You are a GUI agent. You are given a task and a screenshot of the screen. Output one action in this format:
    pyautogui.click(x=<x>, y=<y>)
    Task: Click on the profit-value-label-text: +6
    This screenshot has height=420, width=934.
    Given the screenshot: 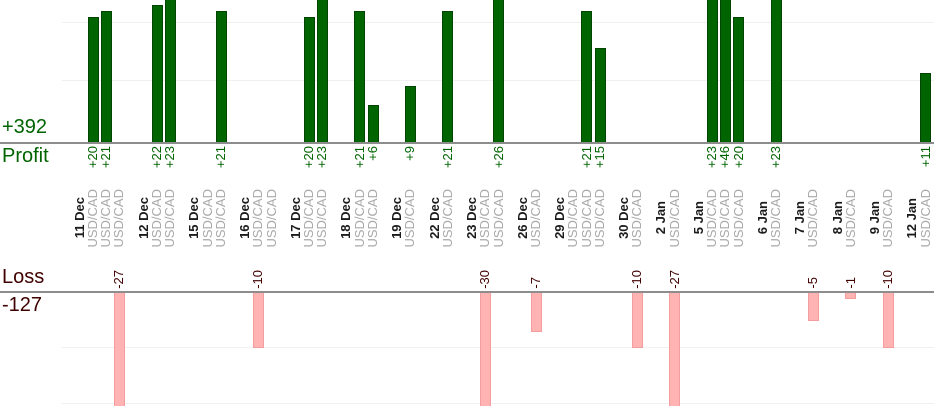 What is the action you would take?
    pyautogui.click(x=373, y=153)
    